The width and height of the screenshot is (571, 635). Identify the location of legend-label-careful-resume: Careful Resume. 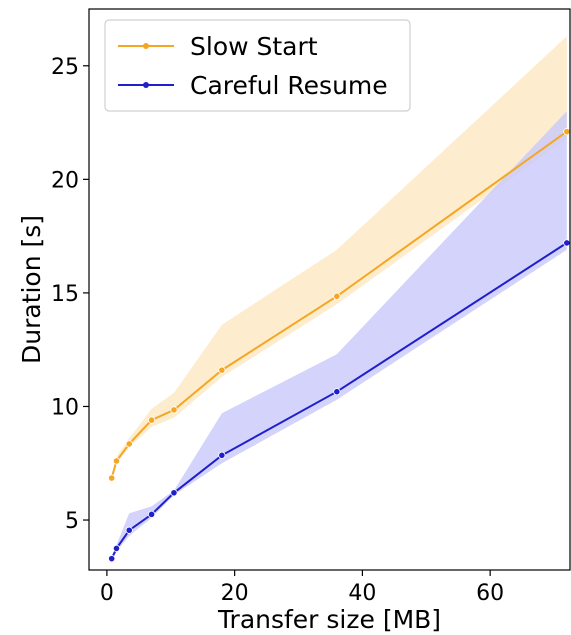
(289, 85).